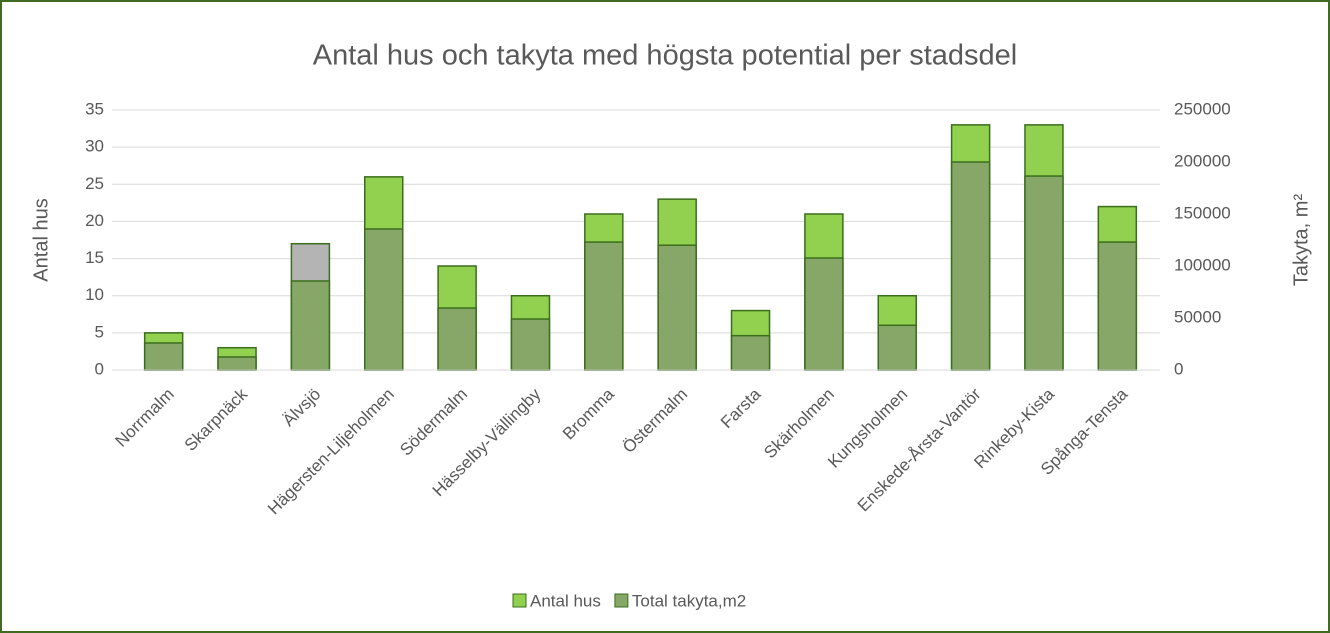  What do you see at coordinates (99, 368) in the screenshot?
I see `y-tick-label: 0` at bounding box center [99, 368].